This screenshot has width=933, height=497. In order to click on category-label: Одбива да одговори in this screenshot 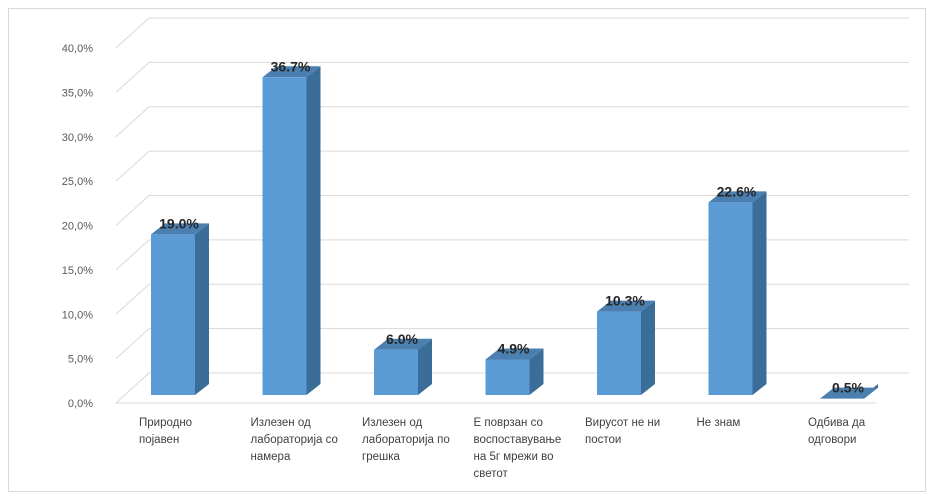, I will do `click(837, 431)`.